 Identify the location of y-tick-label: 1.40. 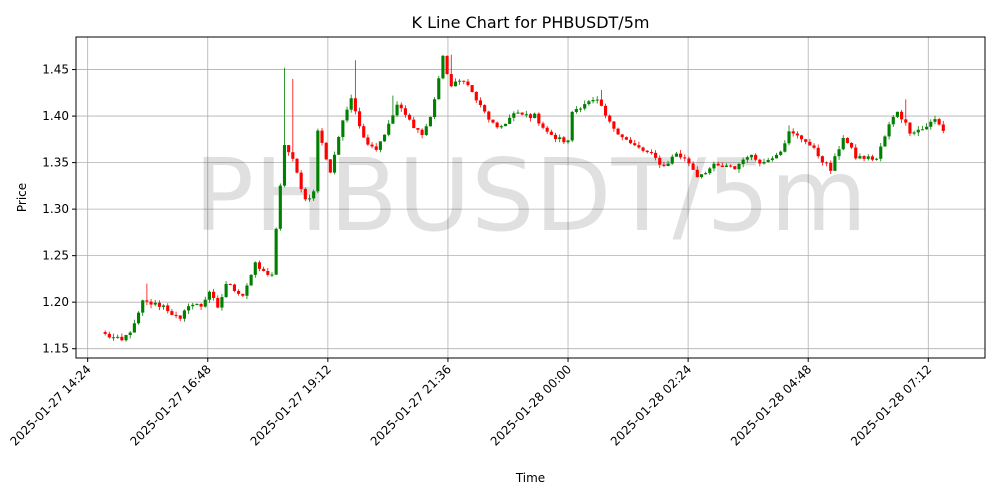
(55, 116).